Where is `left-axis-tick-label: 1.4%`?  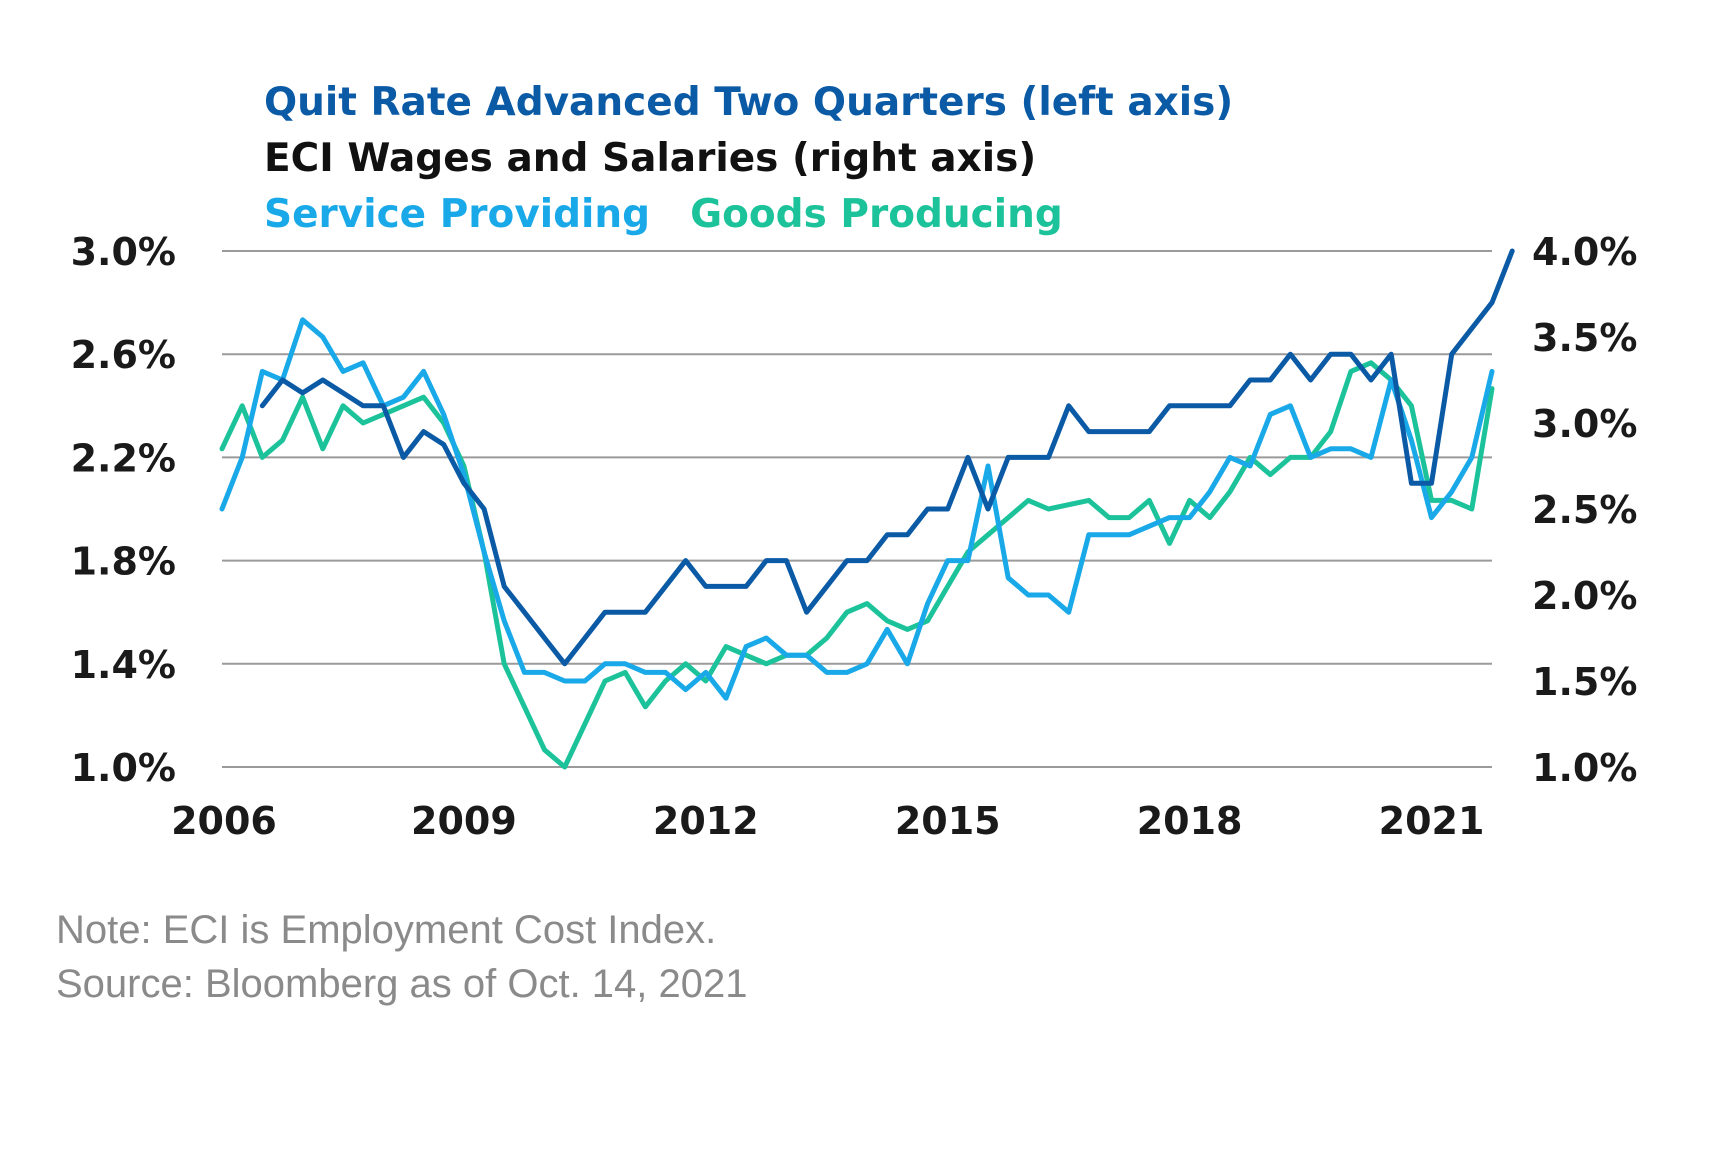
left-axis-tick-label: 1.4% is located at coordinates (123, 665).